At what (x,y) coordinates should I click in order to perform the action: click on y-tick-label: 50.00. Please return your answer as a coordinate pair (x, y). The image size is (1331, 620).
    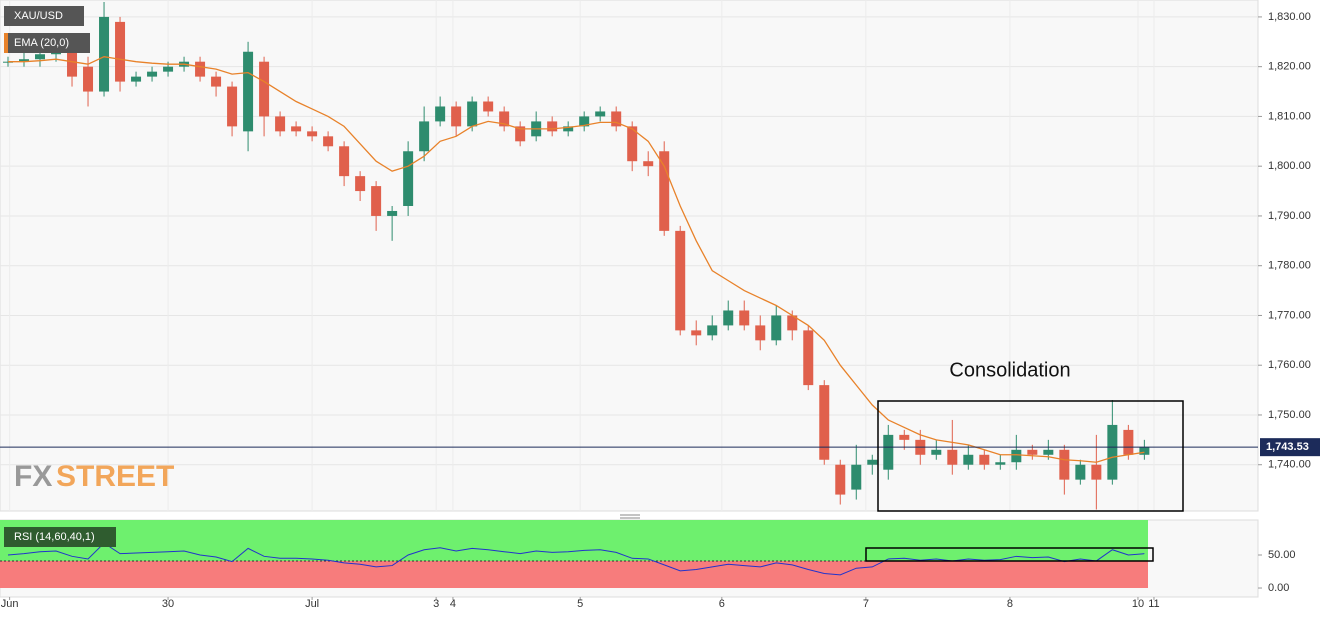
    Looking at the image, I should click on (1282, 555).